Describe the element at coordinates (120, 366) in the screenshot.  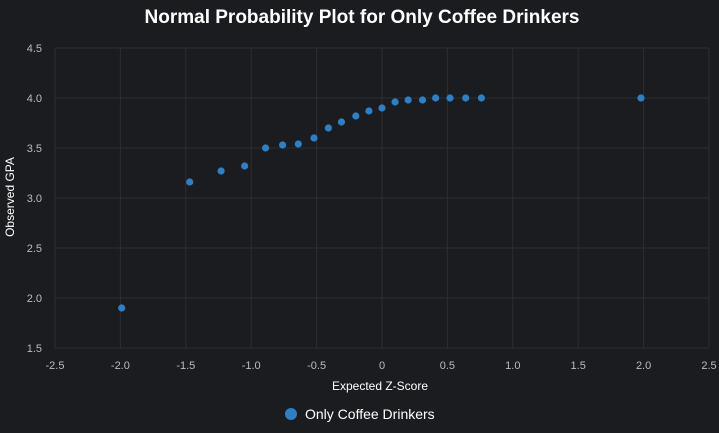
I see `x-tick-label: -2.0` at that location.